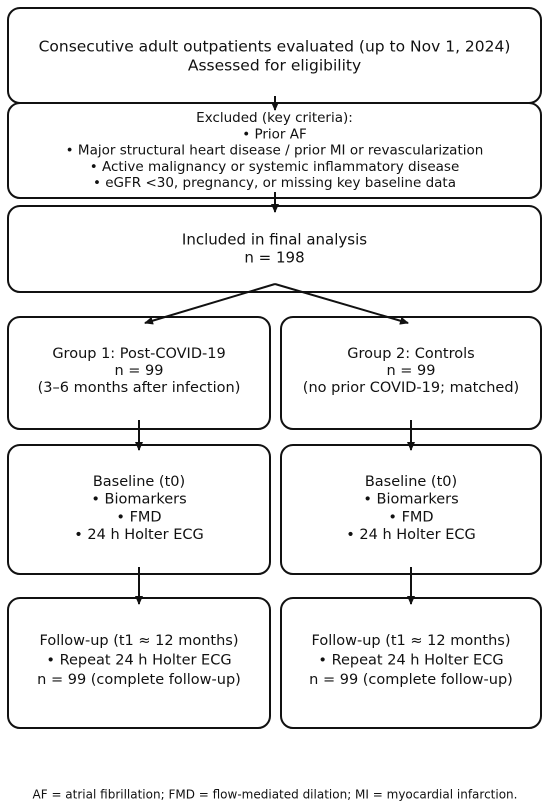  Describe the element at coordinates (274, 240) in the screenshot. I see `box-text: Included in final analysis` at that location.